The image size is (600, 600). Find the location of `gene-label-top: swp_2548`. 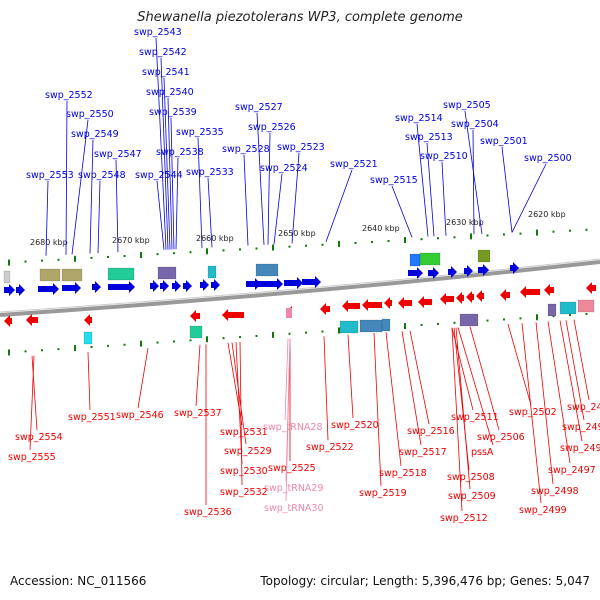

gene-label-top: swp_2548 is located at coordinates (102, 175).